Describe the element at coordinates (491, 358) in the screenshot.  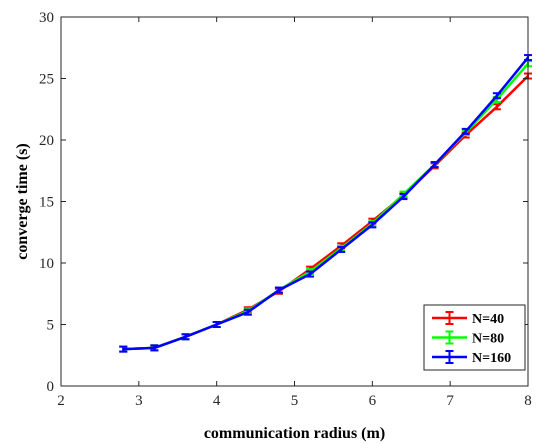
I see `legend-label: N=160` at that location.